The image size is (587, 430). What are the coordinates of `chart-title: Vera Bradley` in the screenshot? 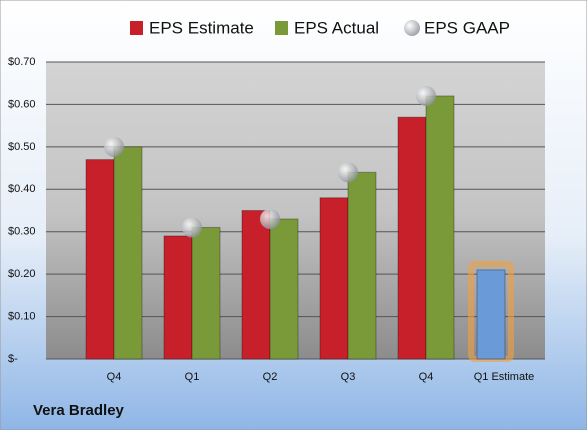 It's located at (79, 410).